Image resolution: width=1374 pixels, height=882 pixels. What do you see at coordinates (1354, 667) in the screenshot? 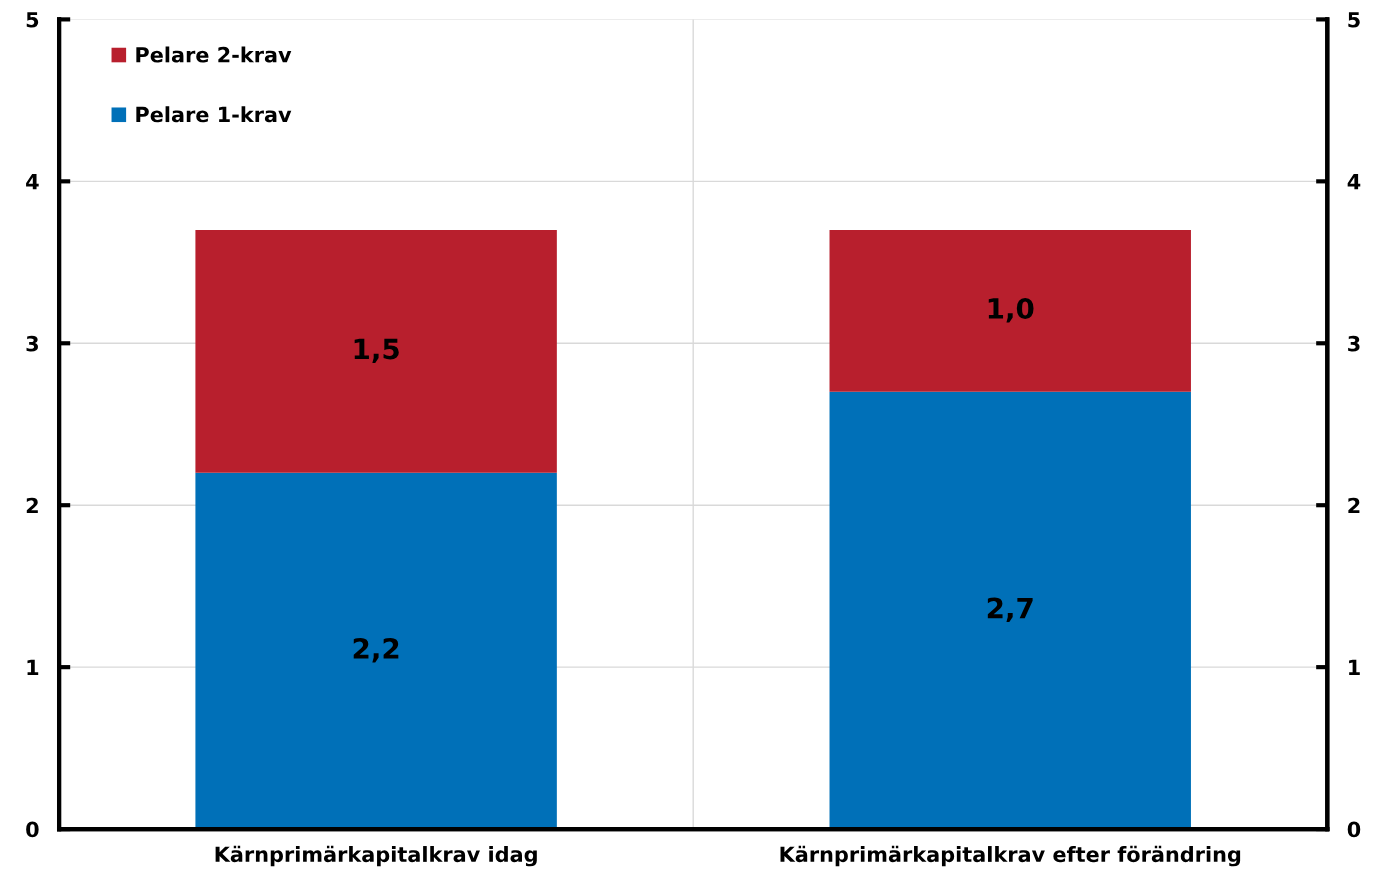
I see `y2-tick-label: 1` at bounding box center [1354, 667].